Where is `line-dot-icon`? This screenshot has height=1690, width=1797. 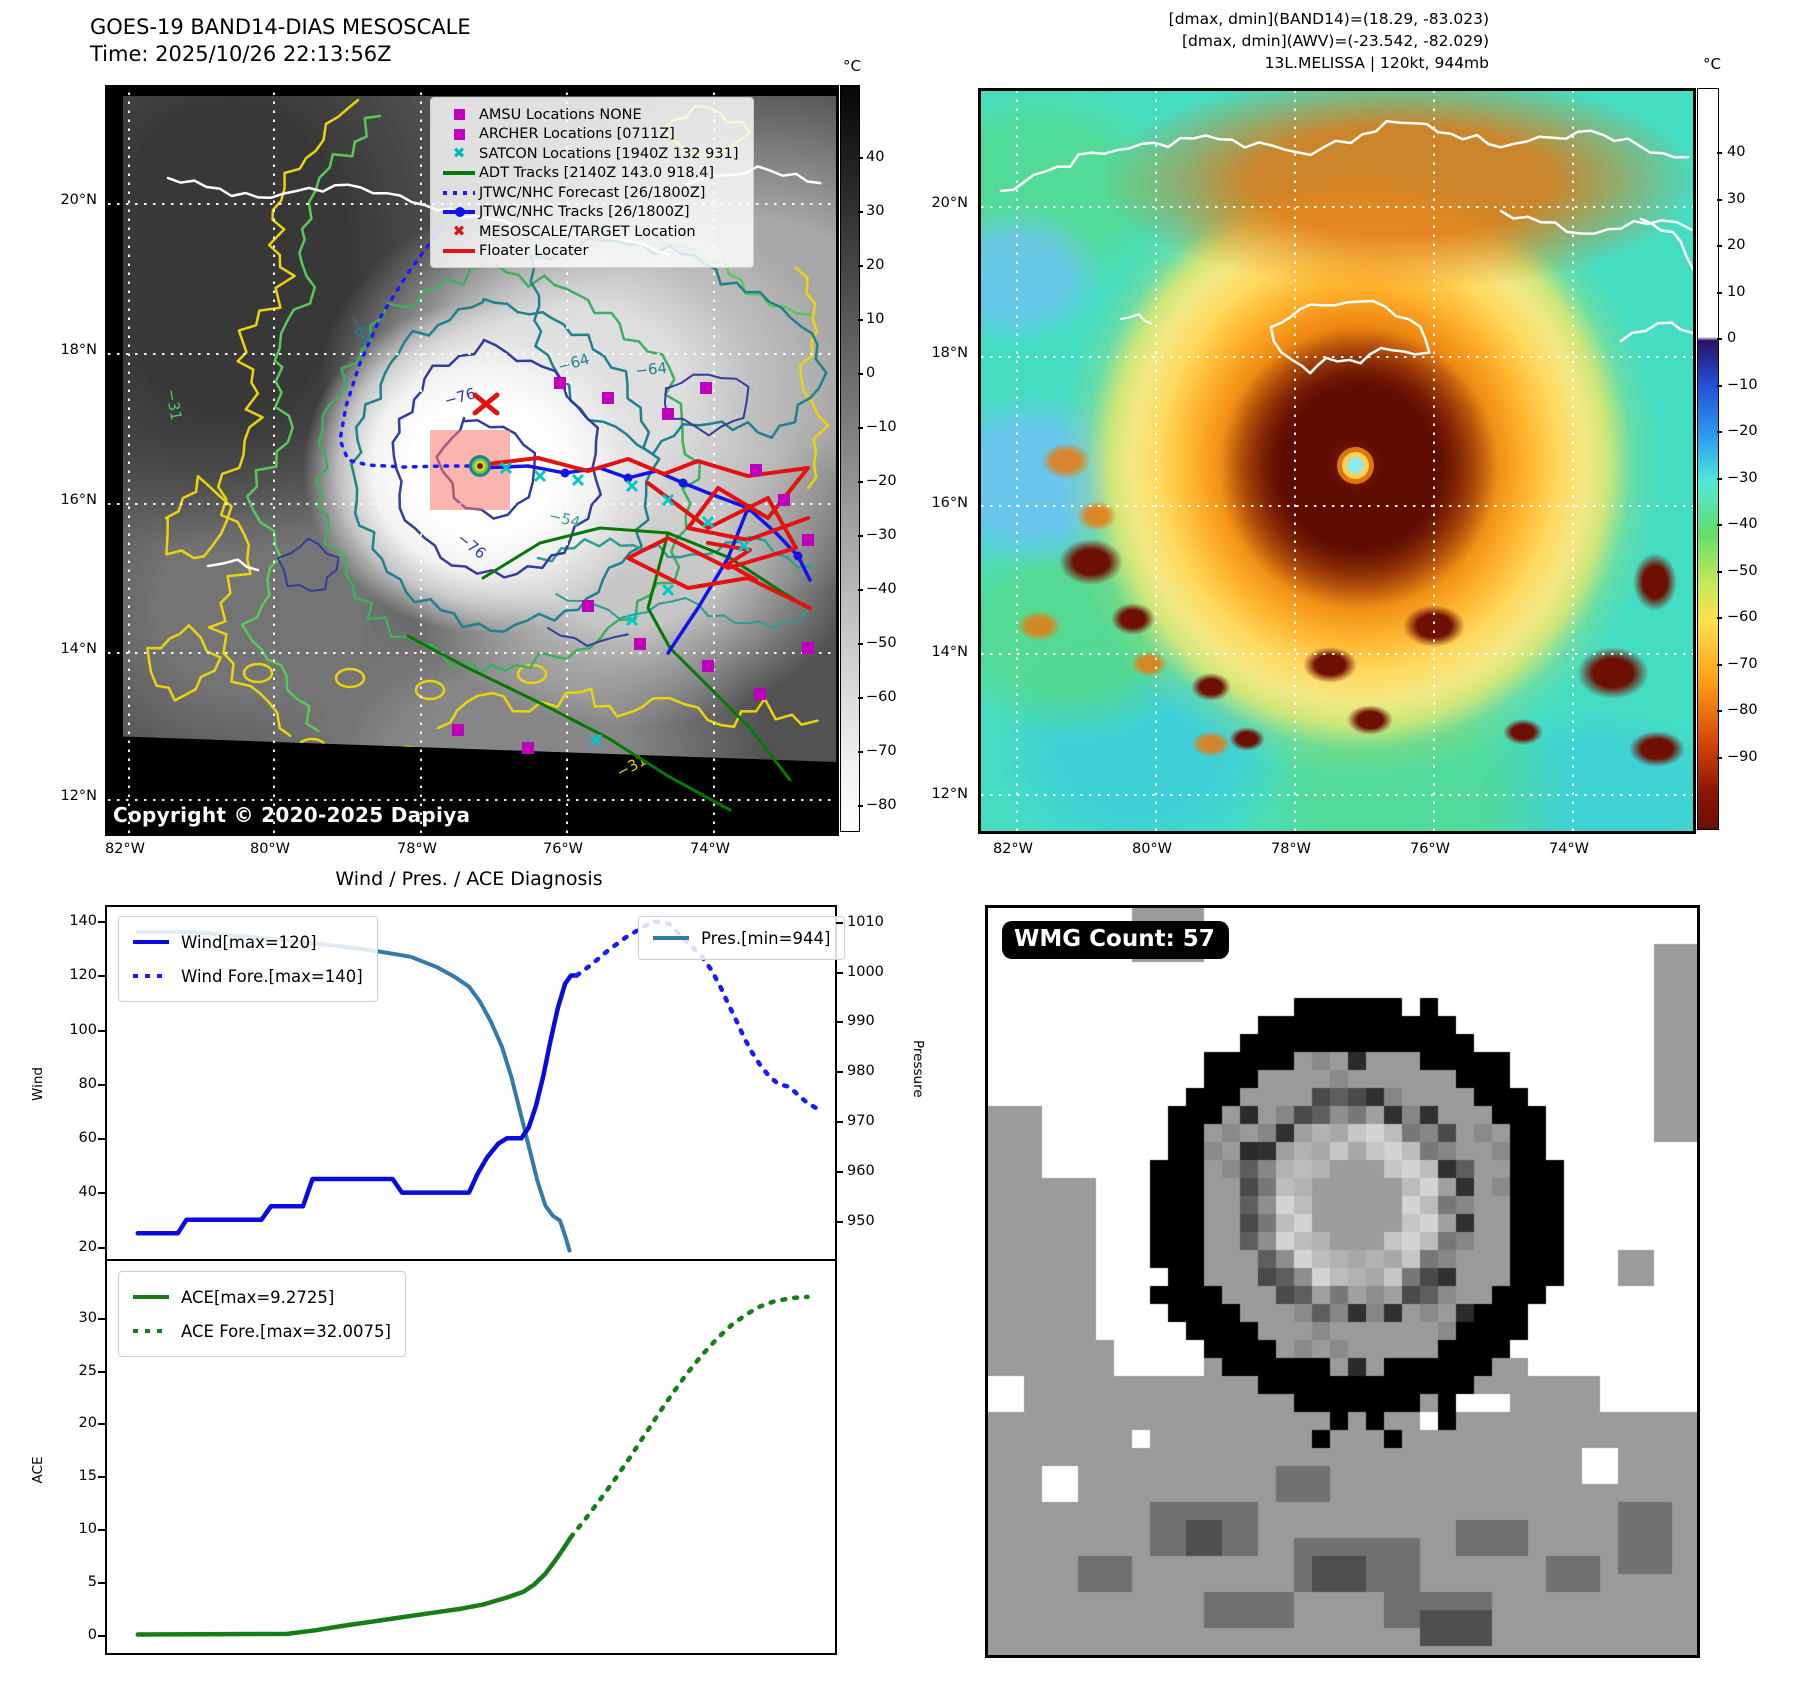
line-dot-icon is located at coordinates (459, 212).